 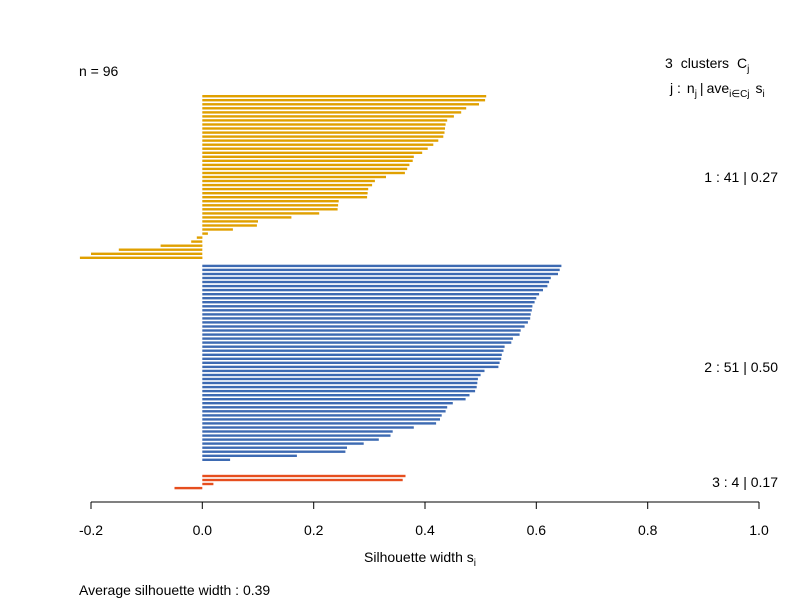 I want to click on x-axis: -0.2 0.0 0.2 0.4 0.6 0.8 1.0, so click(x=424, y=519).